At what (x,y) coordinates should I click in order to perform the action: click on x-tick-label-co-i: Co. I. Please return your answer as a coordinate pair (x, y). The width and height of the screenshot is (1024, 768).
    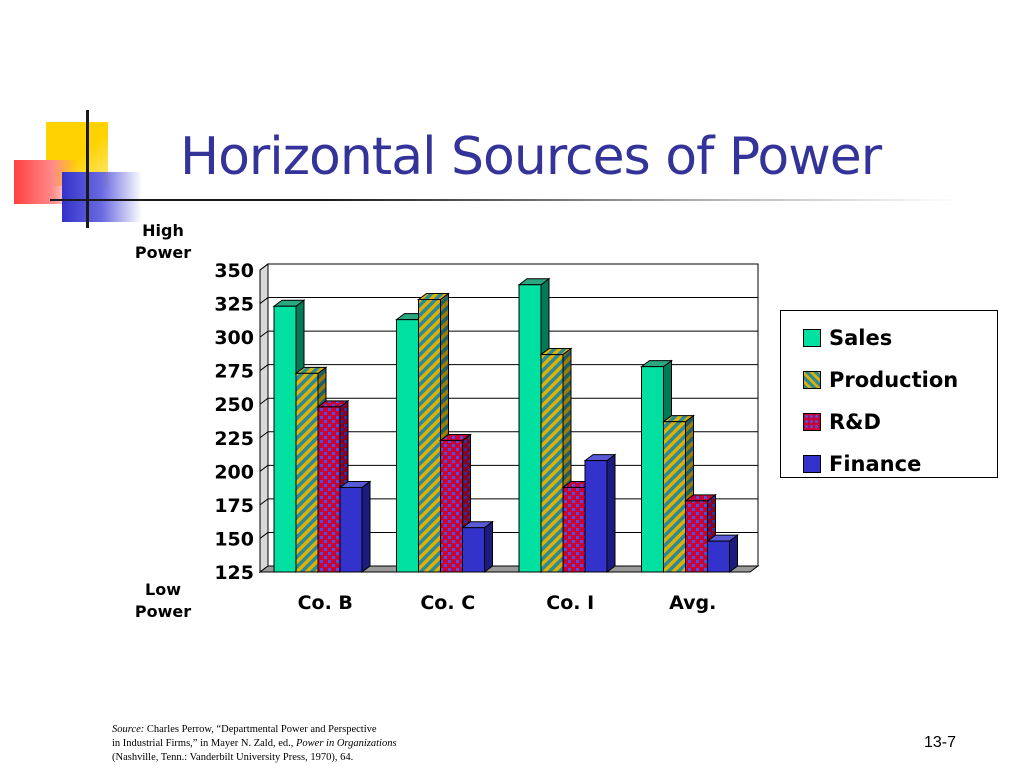
    Looking at the image, I should click on (570, 603).